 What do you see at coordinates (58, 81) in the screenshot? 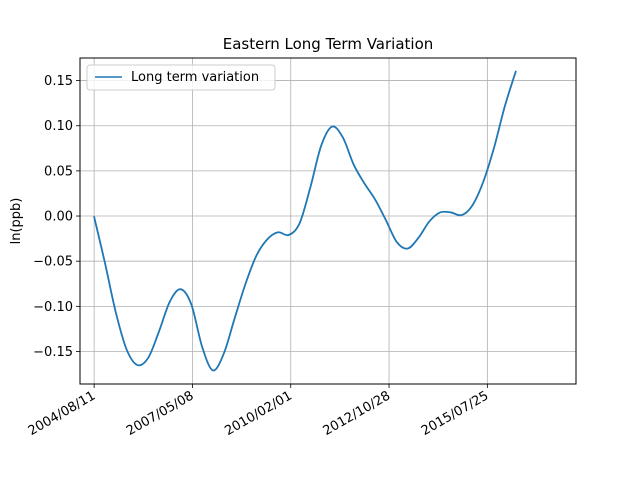
I see `y-tick-label: 0.15` at bounding box center [58, 81].